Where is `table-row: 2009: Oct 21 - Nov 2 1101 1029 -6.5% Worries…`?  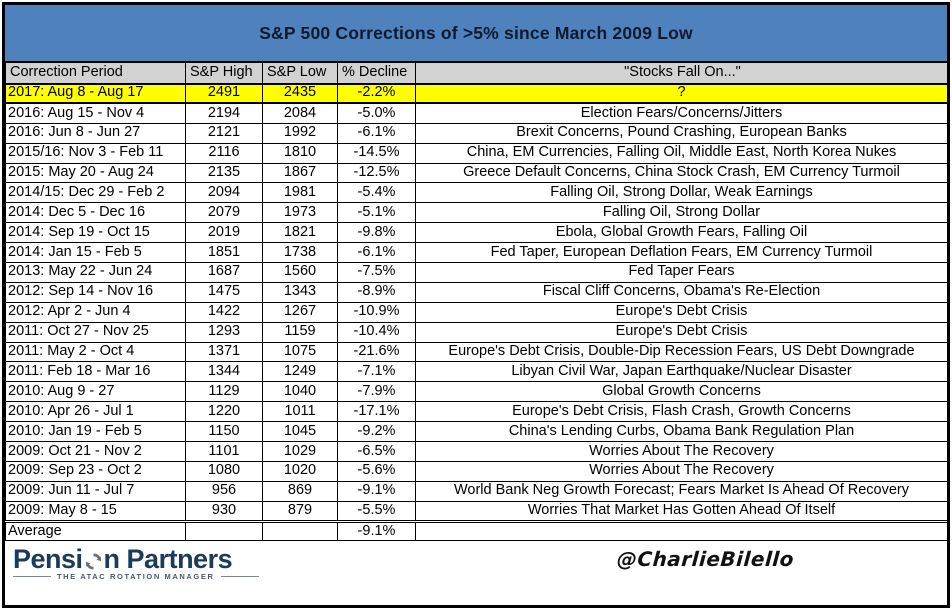 table-row: 2009: Oct 21 - Nov 2 1101 1029 -6.5% Worries… is located at coordinates (476, 451).